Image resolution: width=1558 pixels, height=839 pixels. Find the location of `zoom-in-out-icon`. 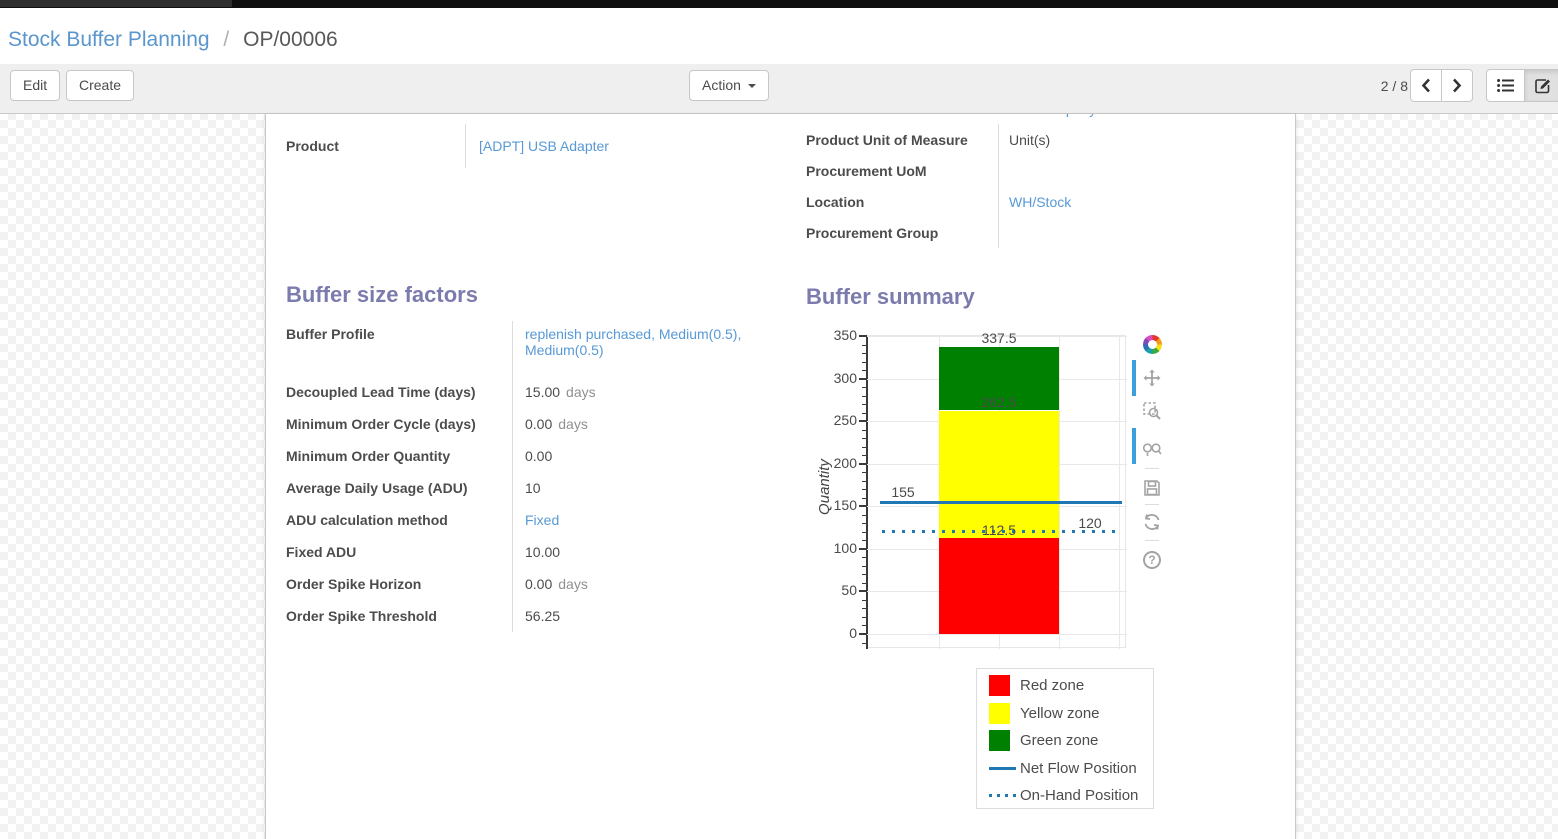

zoom-in-out-icon is located at coordinates (1152, 450).